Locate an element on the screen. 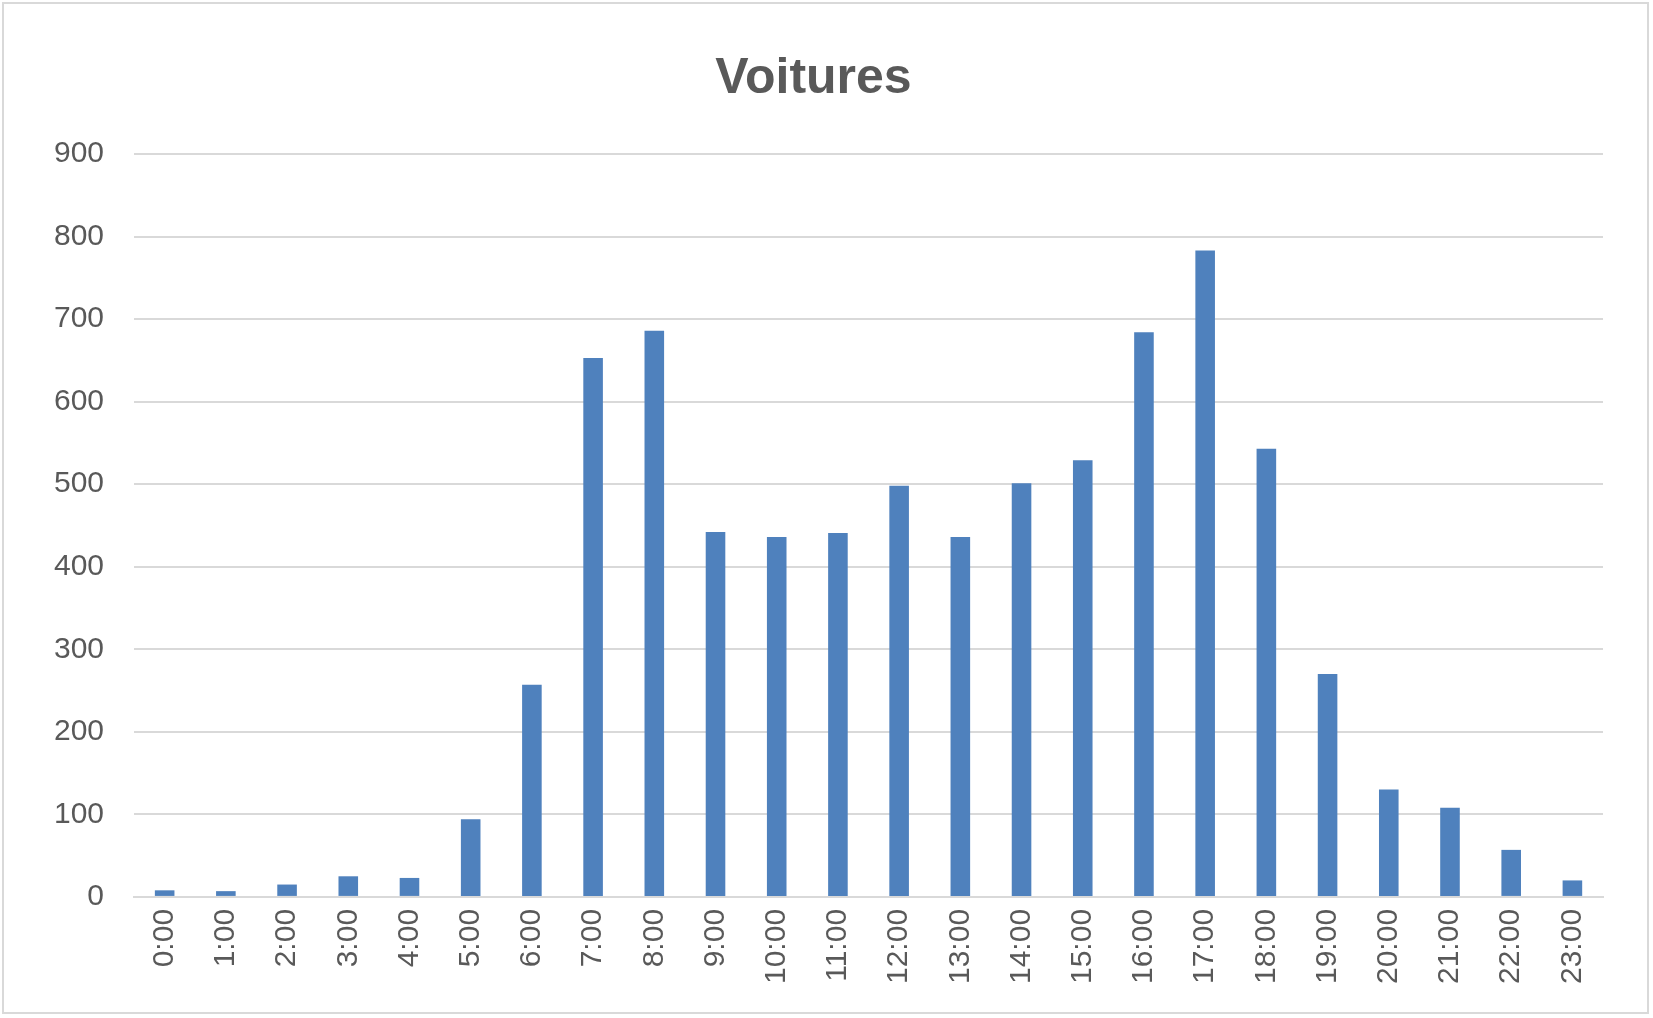 This screenshot has height=1018, width=1653. x-tick-label: 14:00 is located at coordinates (1019, 946).